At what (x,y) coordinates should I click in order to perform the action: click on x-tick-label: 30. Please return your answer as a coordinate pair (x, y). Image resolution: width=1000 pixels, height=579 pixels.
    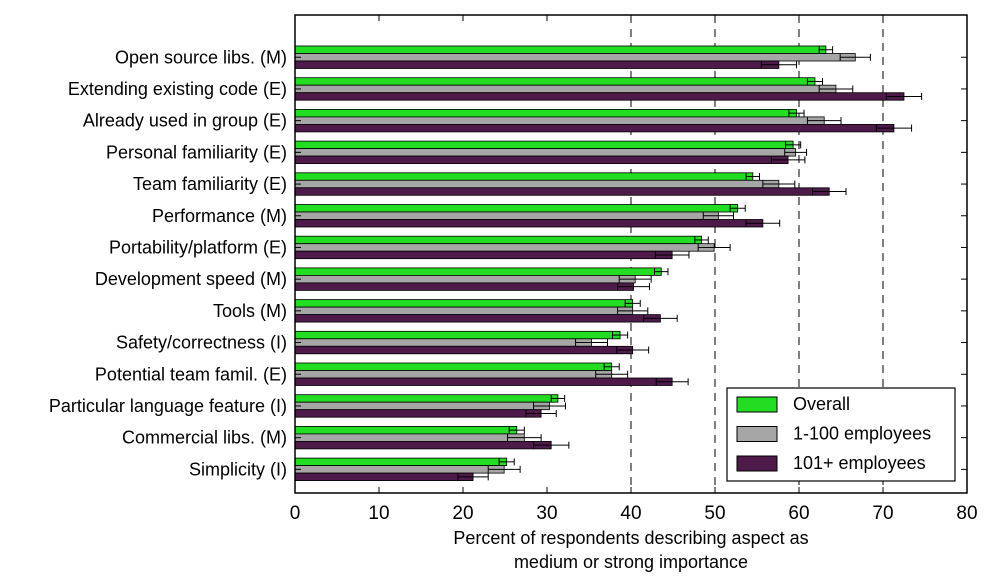
    Looking at the image, I should click on (546, 513).